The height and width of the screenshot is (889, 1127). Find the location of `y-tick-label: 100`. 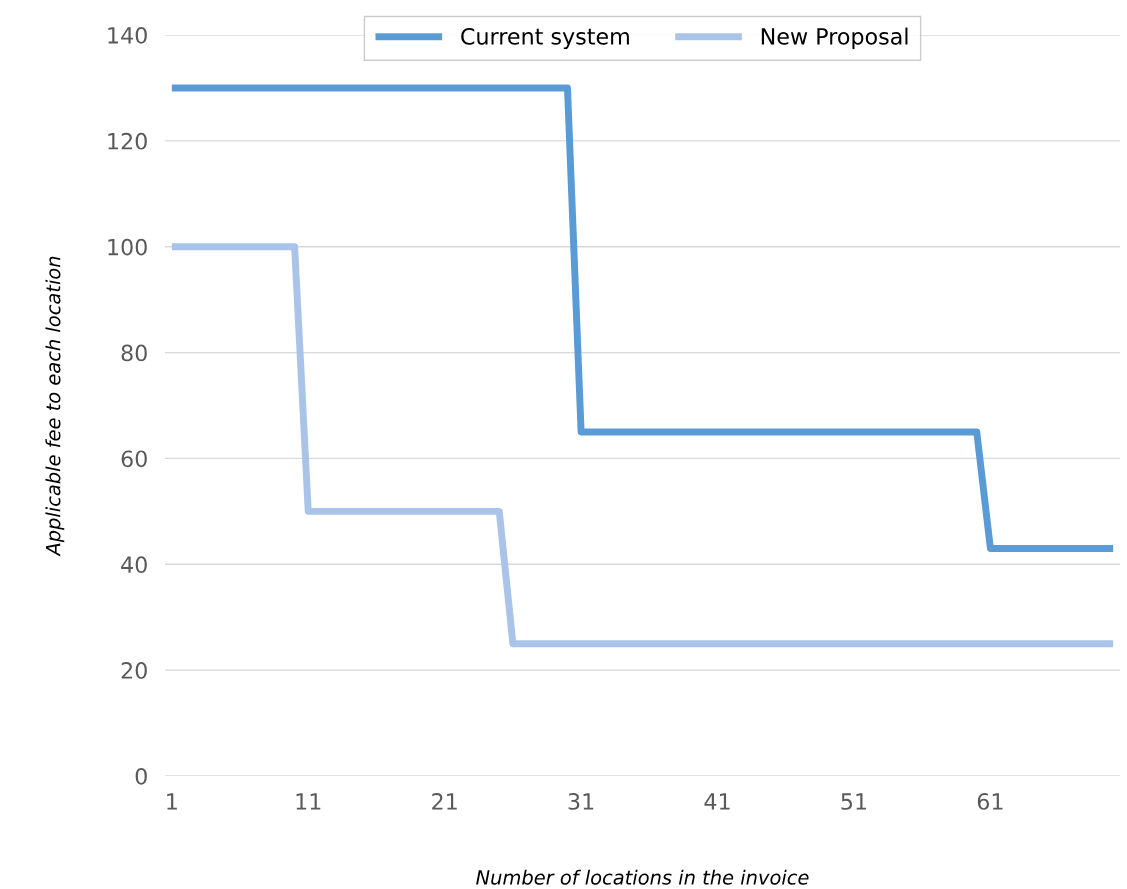

y-tick-label: 100 is located at coordinates (127, 247).